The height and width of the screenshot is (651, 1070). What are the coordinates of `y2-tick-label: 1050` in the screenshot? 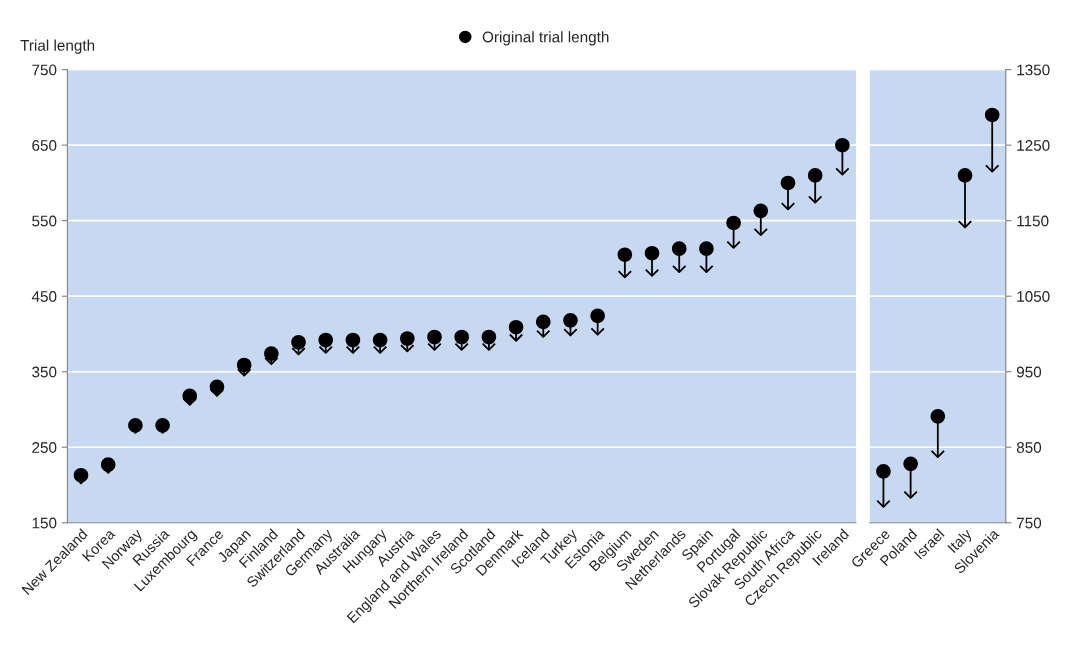 It's located at (1033, 296).